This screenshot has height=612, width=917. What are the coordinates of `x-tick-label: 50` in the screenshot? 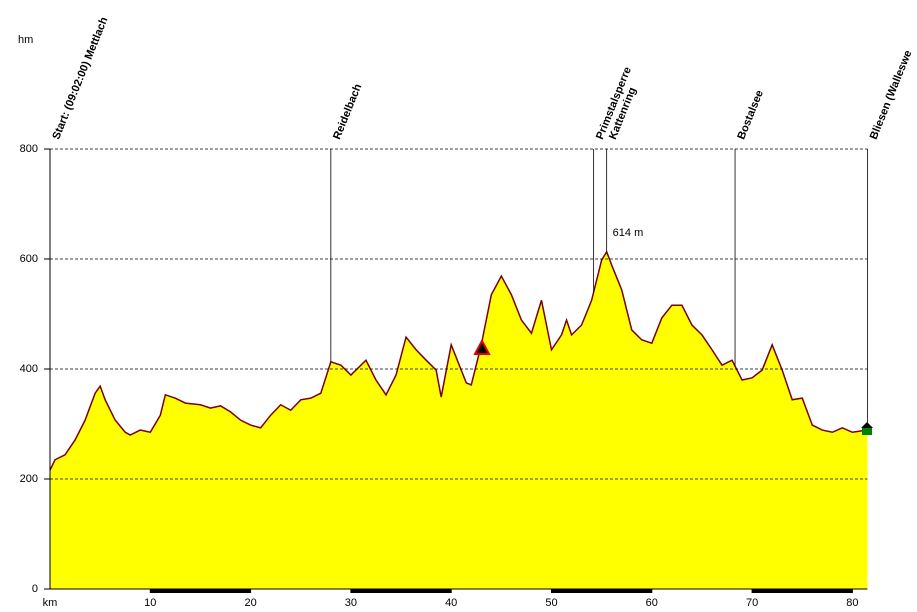 It's located at (551, 603).